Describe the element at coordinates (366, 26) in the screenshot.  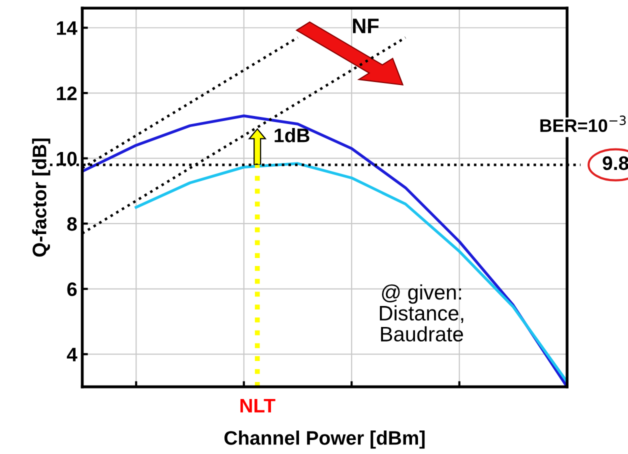
I see `annotation: NF` at that location.